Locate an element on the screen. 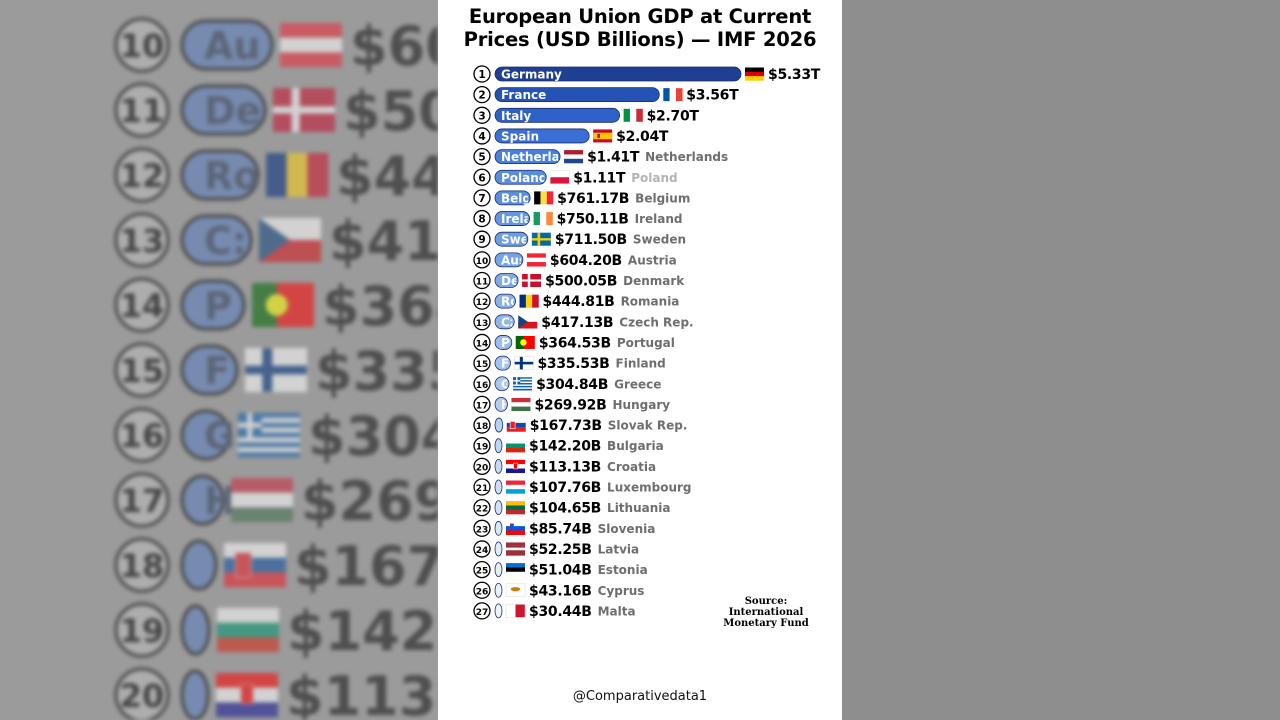 Image resolution: width=1280 pixels, height=720 pixels. rank-badge: 2 is located at coordinates (482, 95).